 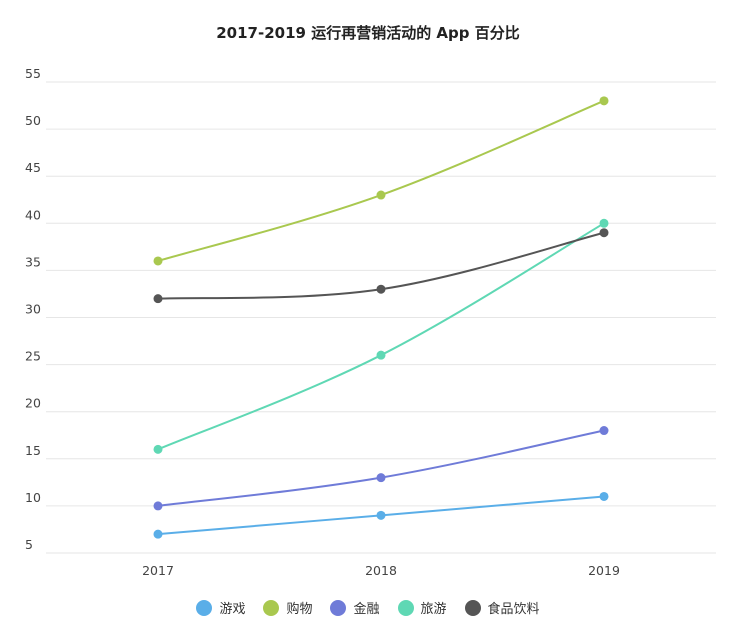 What do you see at coordinates (513, 609) in the screenshot?
I see `legend-label: 食品饮料` at bounding box center [513, 609].